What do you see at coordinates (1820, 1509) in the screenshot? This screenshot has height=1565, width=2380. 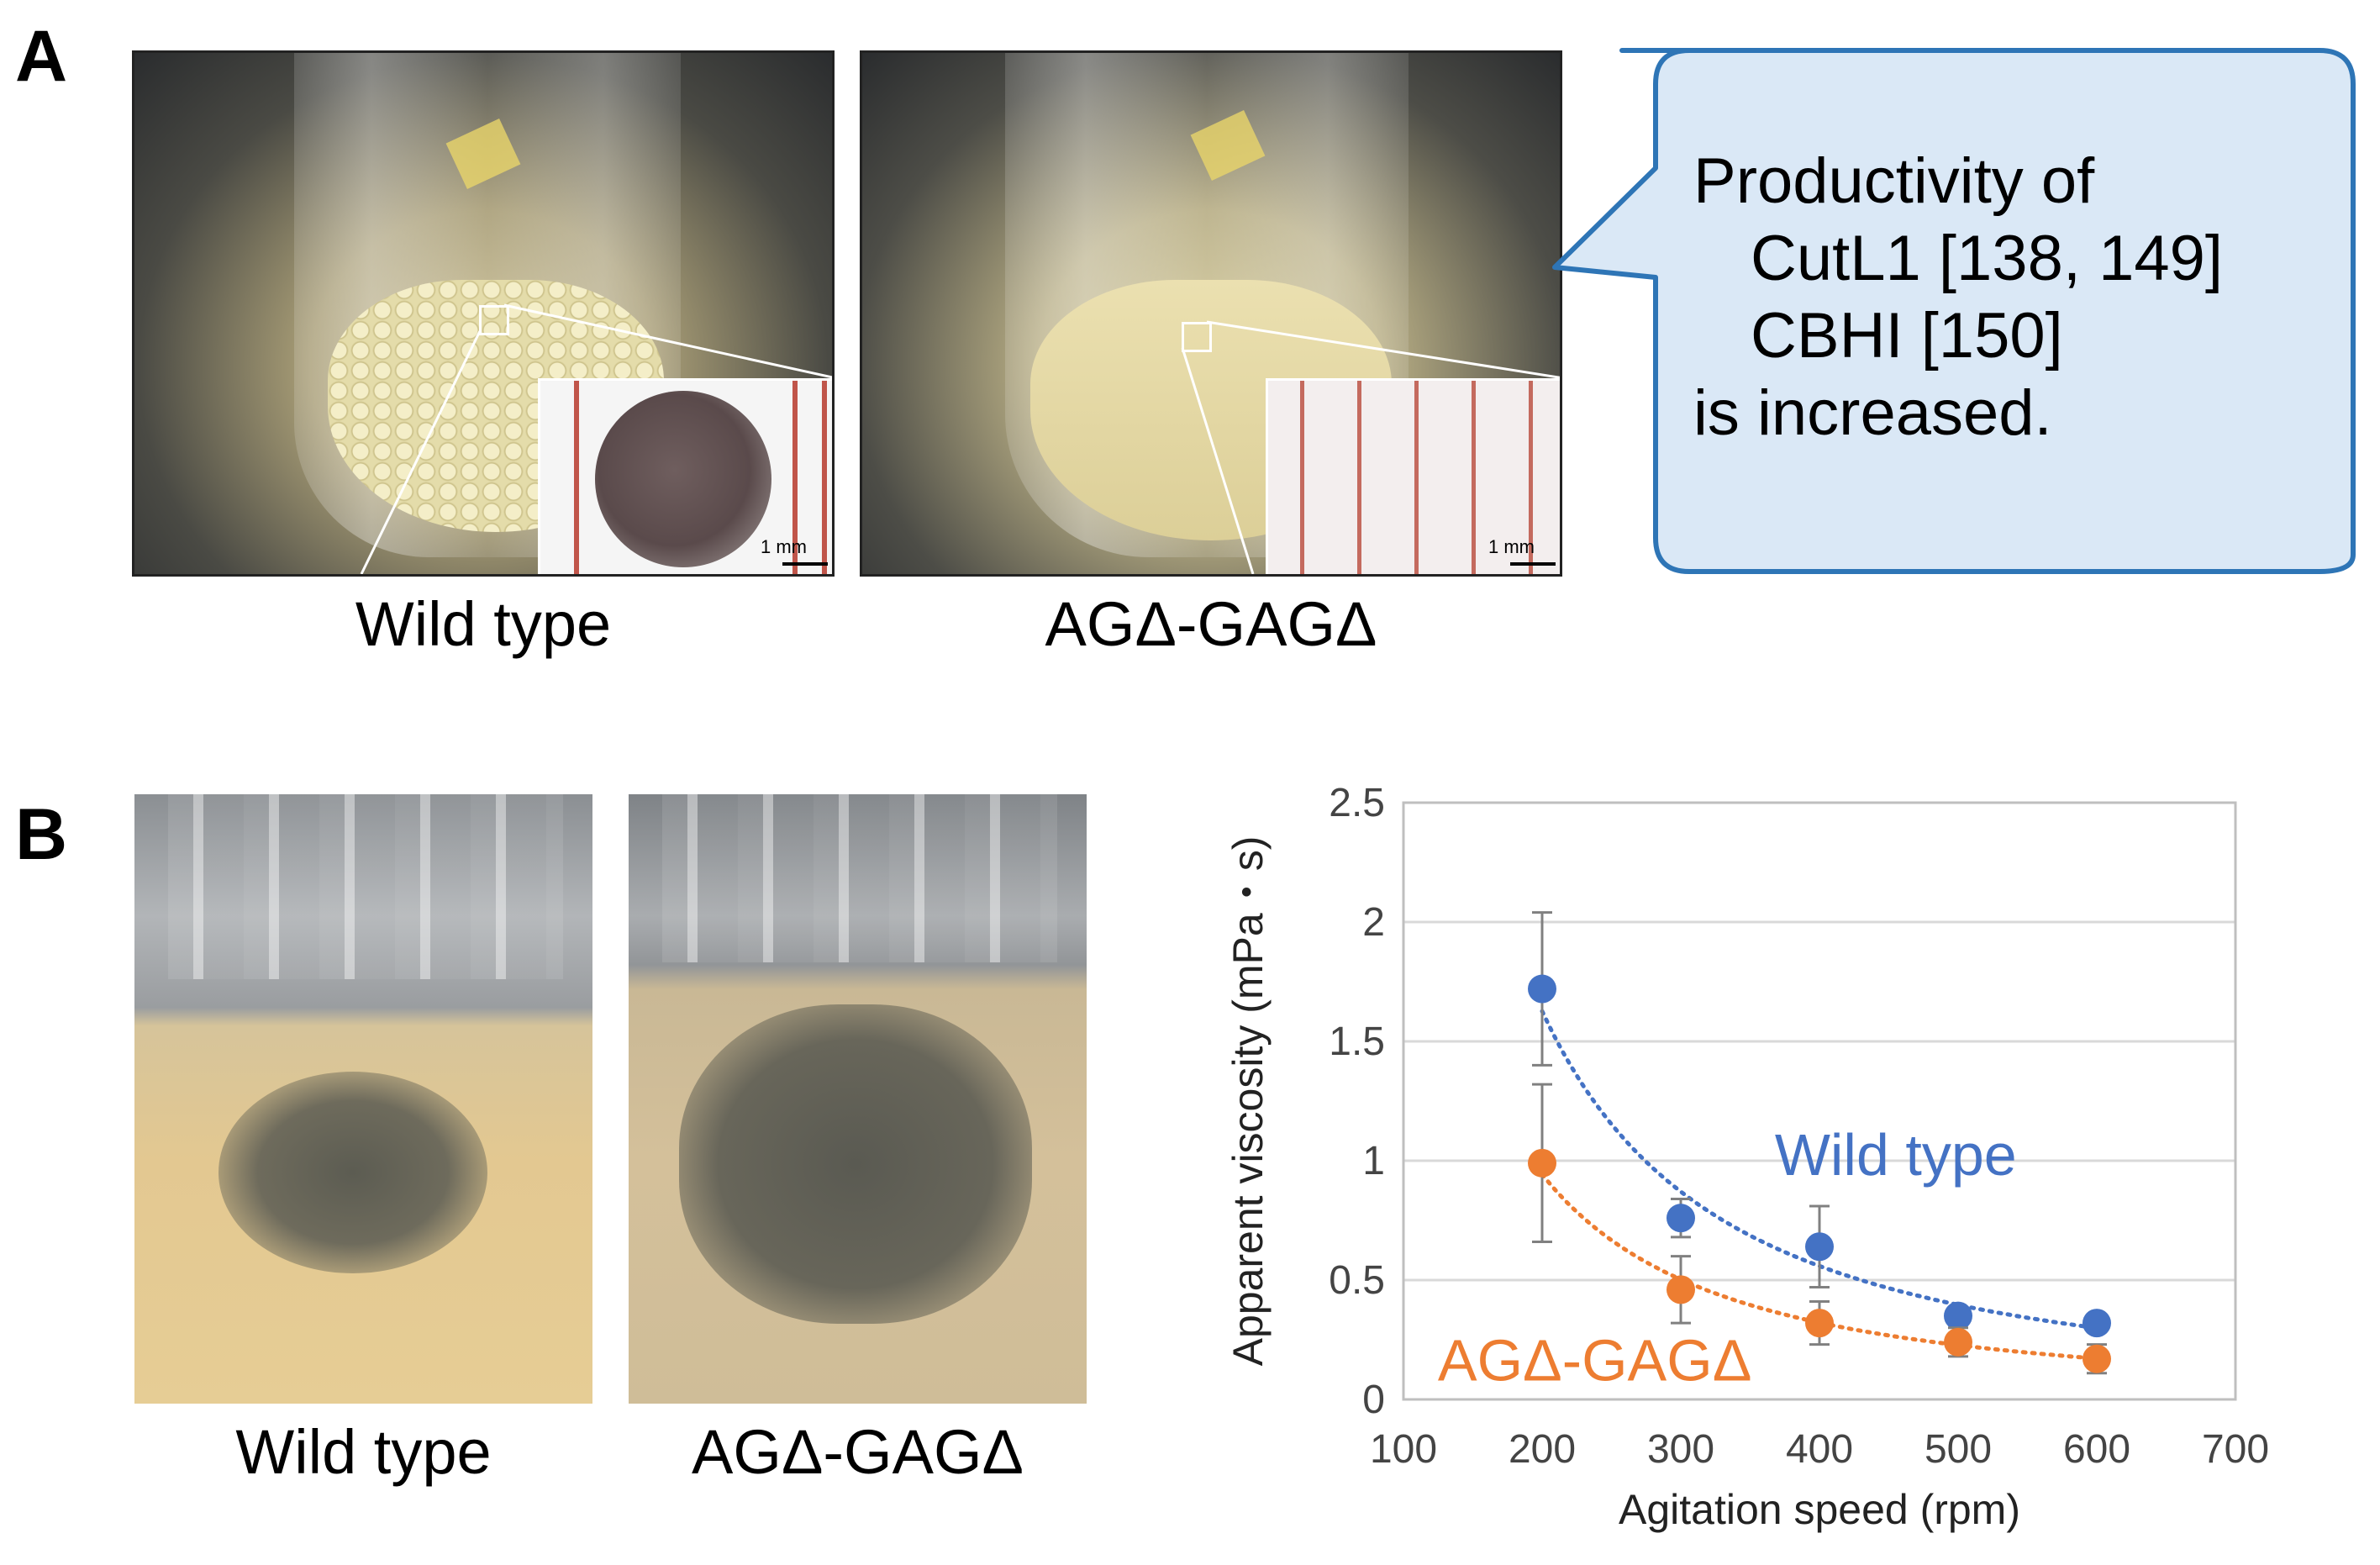 I see `x-axis-title: Agitation speed (rpm)` at bounding box center [1820, 1509].